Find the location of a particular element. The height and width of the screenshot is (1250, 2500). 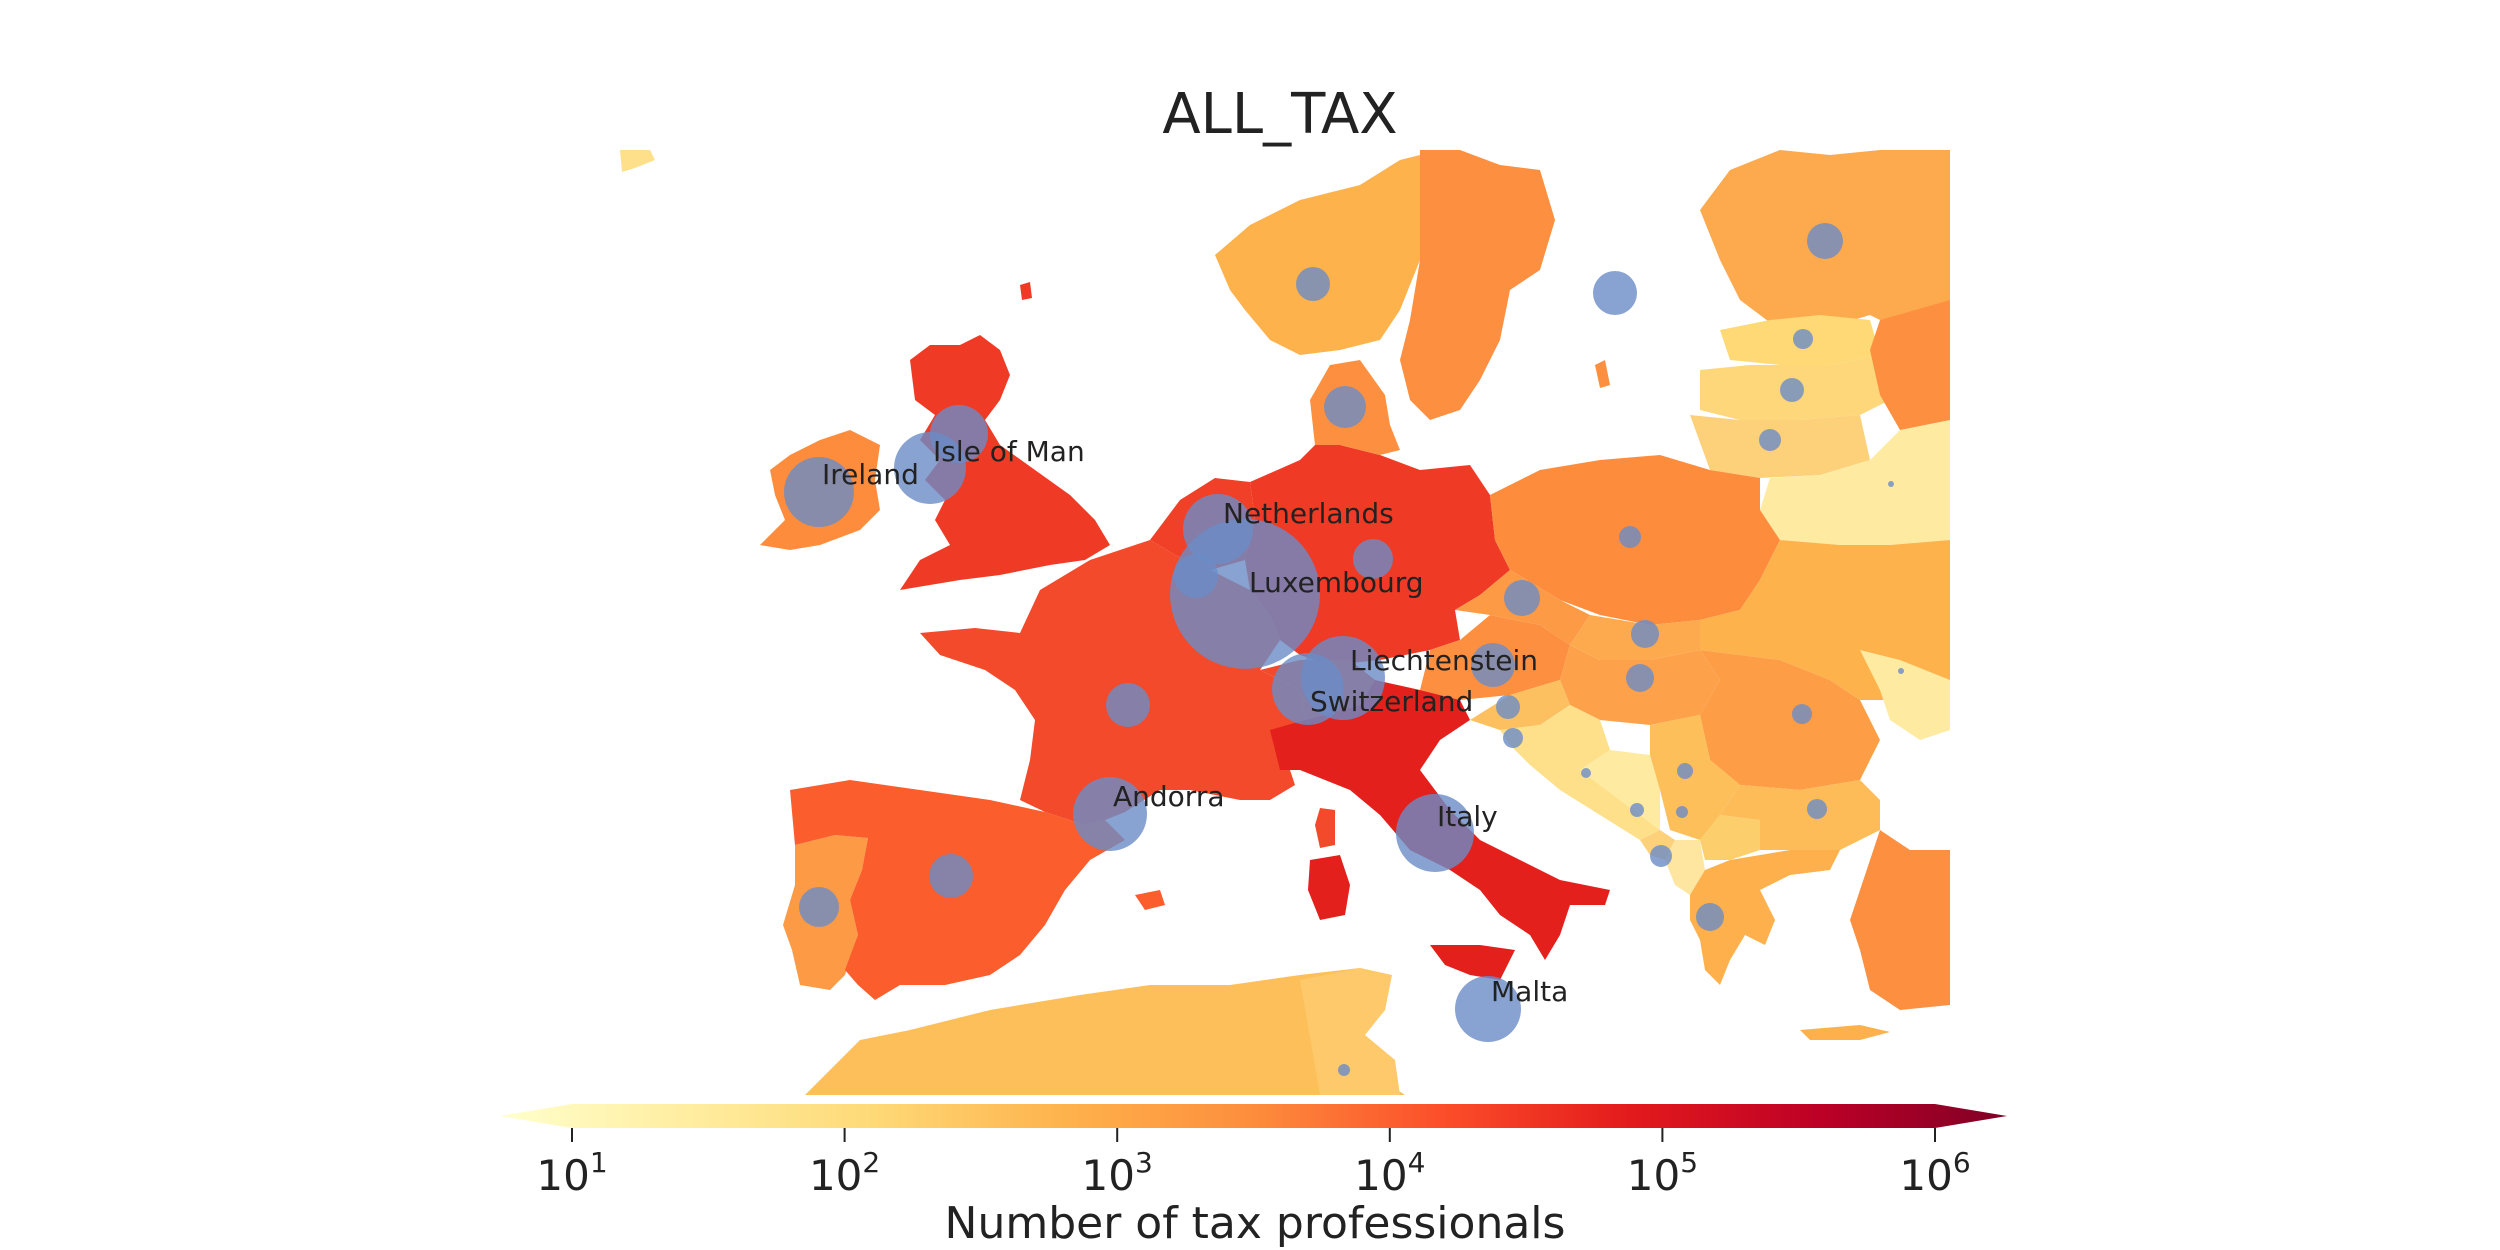

bubble-switzerland is located at coordinates (1308, 689).